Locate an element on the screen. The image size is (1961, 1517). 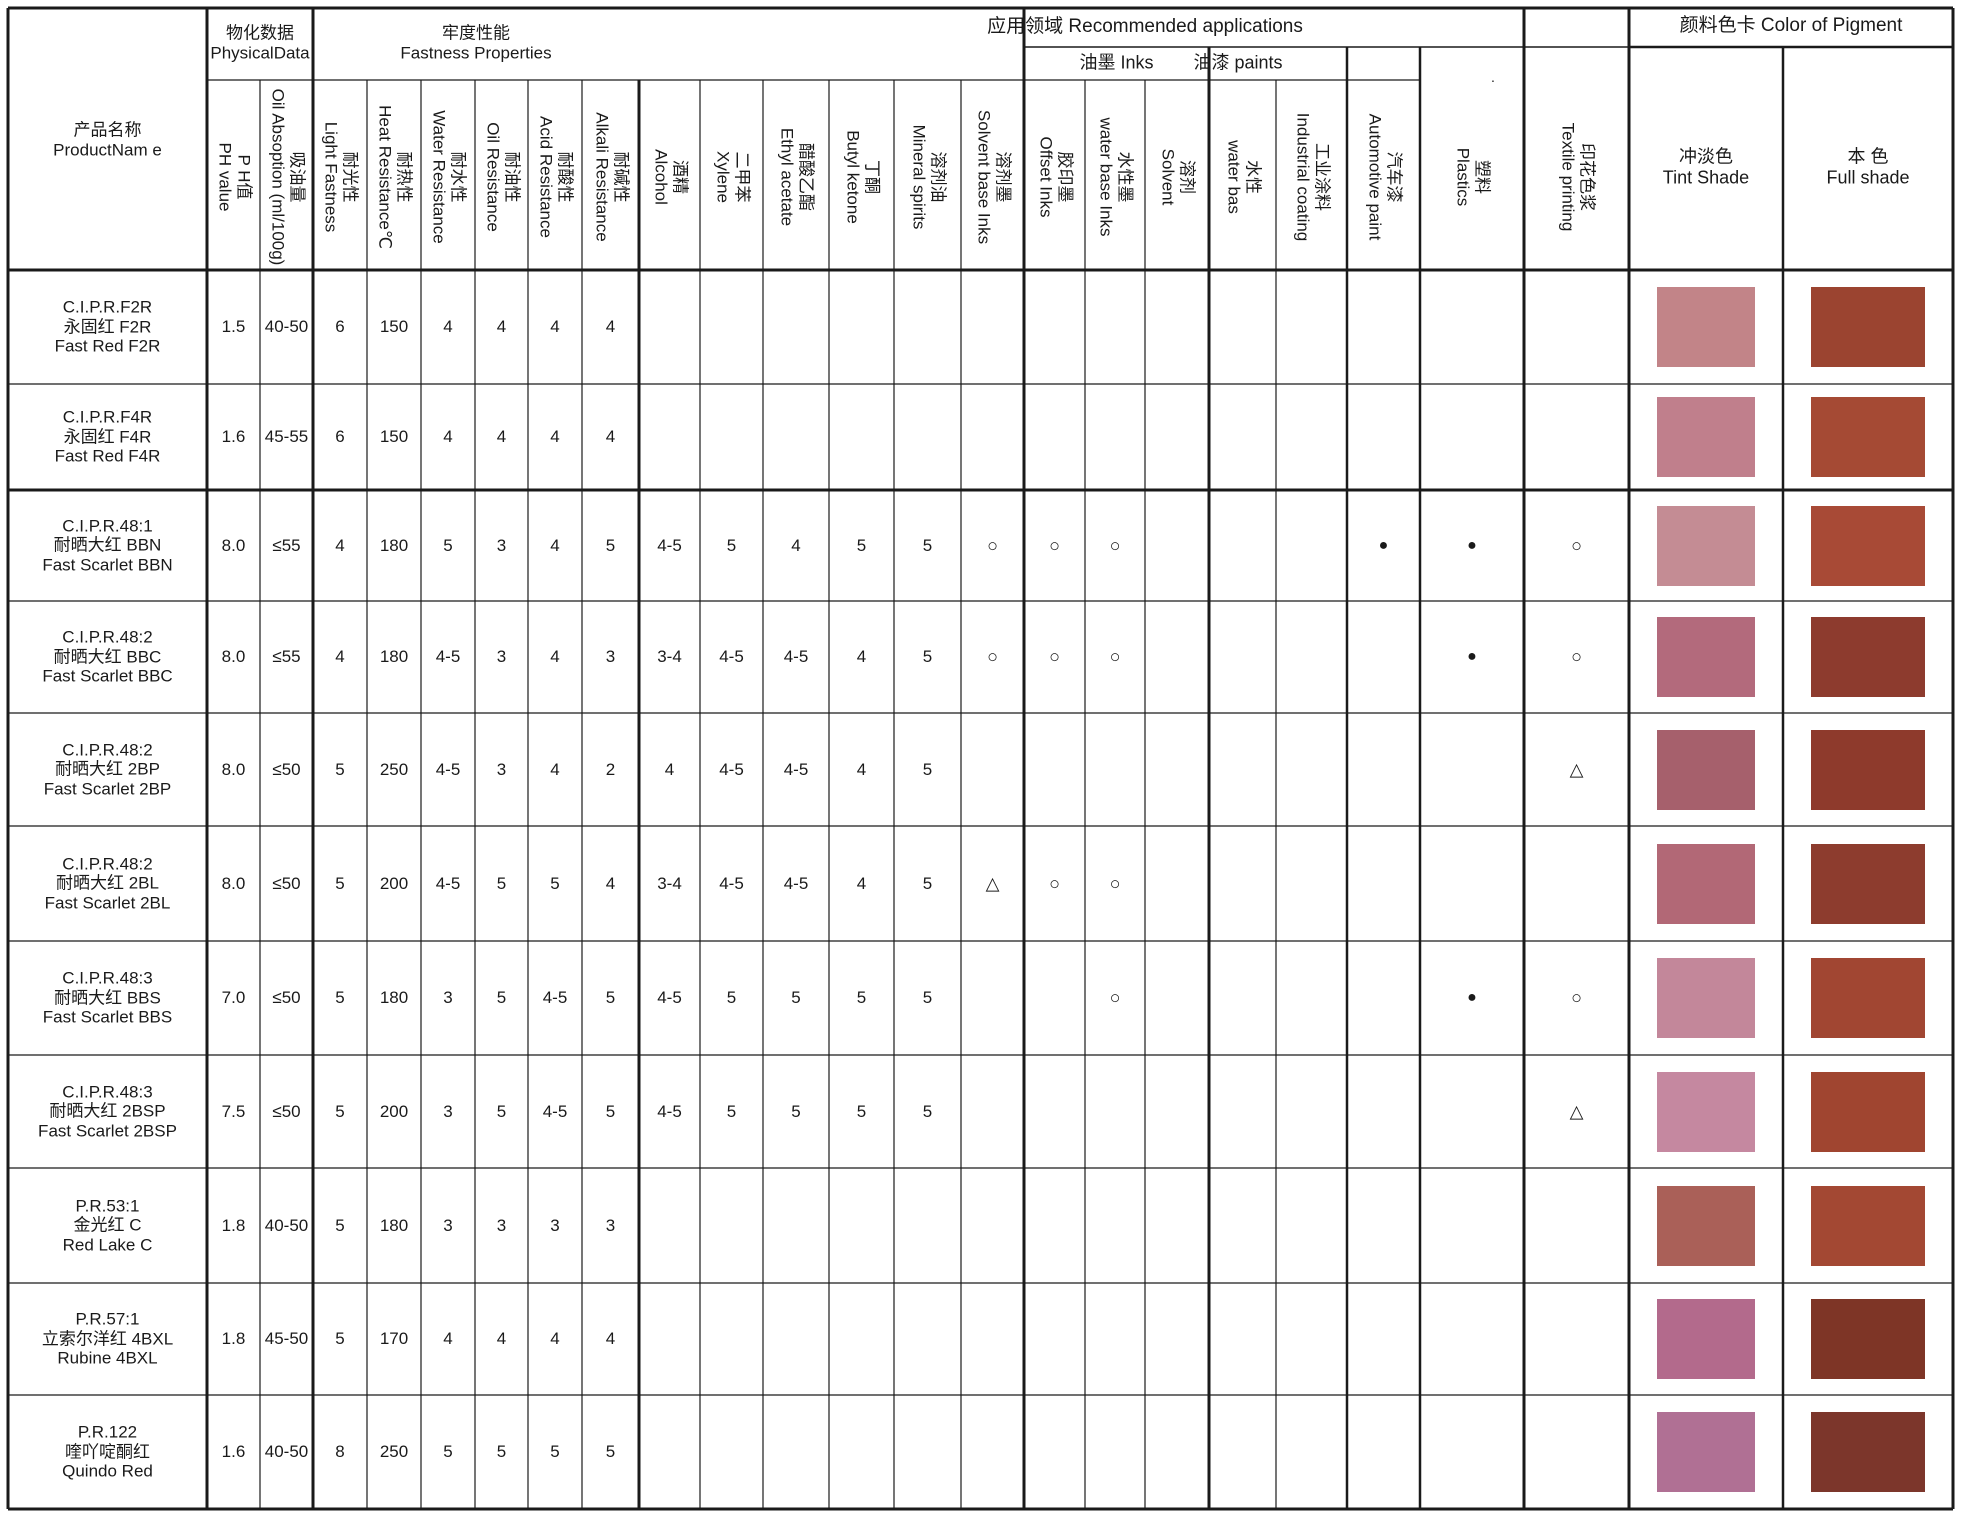
product-name-cell-line: 金光红 C is located at coordinates (107, 1225).